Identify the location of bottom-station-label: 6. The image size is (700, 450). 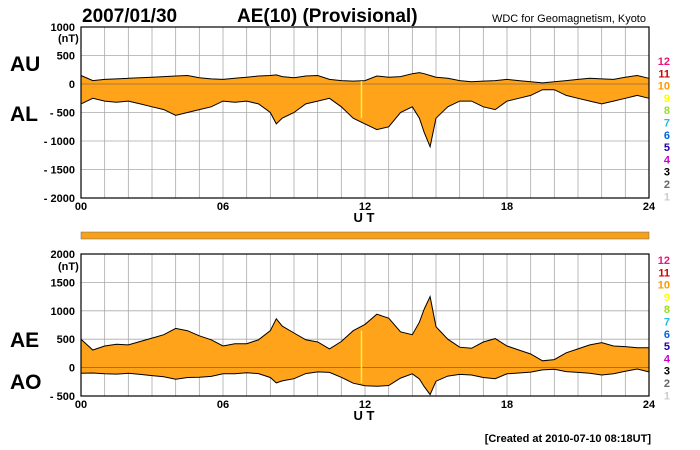
(667, 335).